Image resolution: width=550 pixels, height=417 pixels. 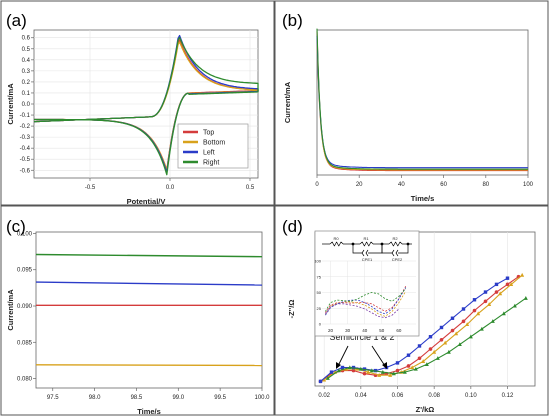 What do you see at coordinates (324, 396) in the screenshot?
I see `x-tick-label: 0.02` at bounding box center [324, 396].